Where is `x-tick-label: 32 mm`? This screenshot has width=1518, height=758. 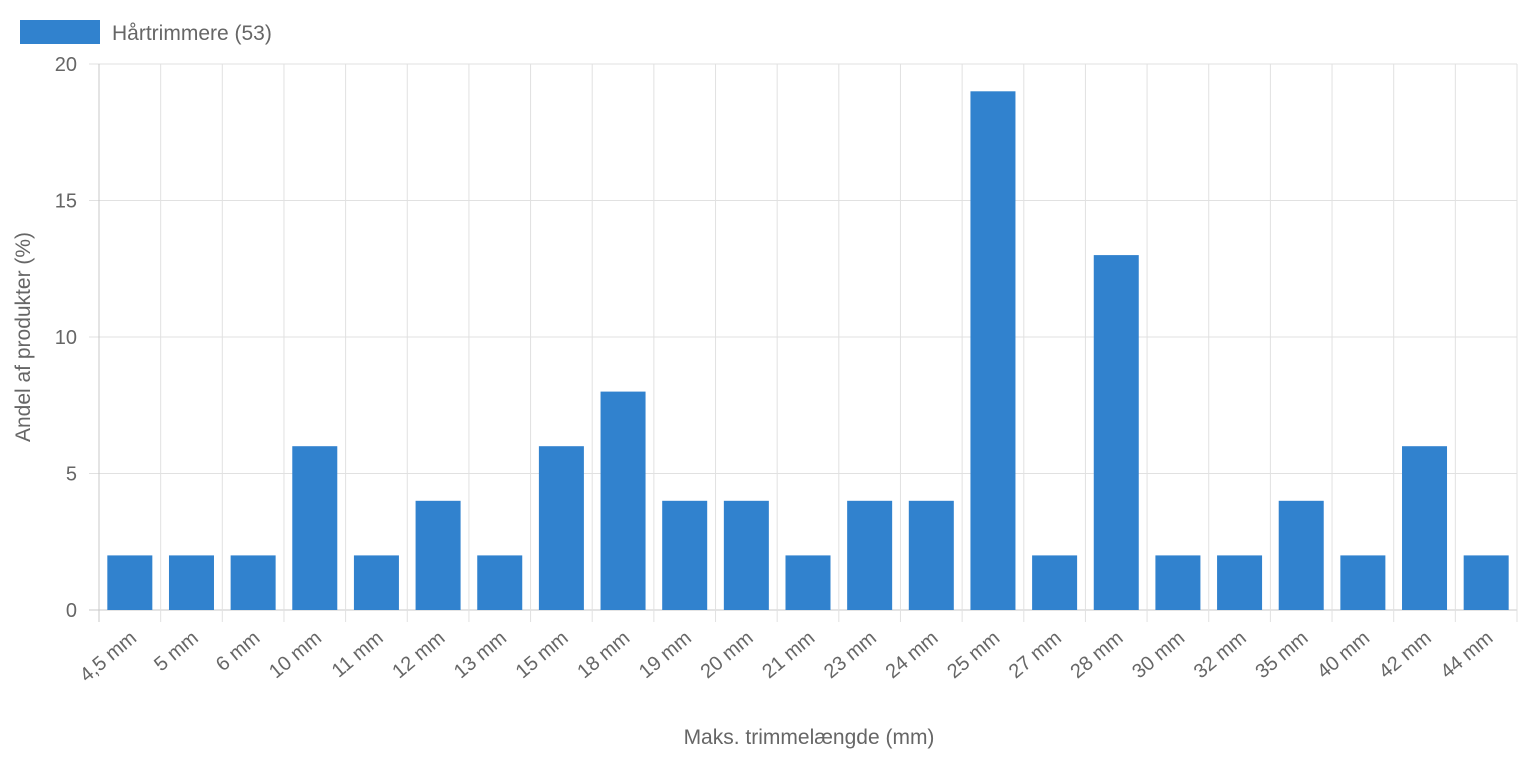 x-tick-label: 32 mm is located at coordinates (1220, 655).